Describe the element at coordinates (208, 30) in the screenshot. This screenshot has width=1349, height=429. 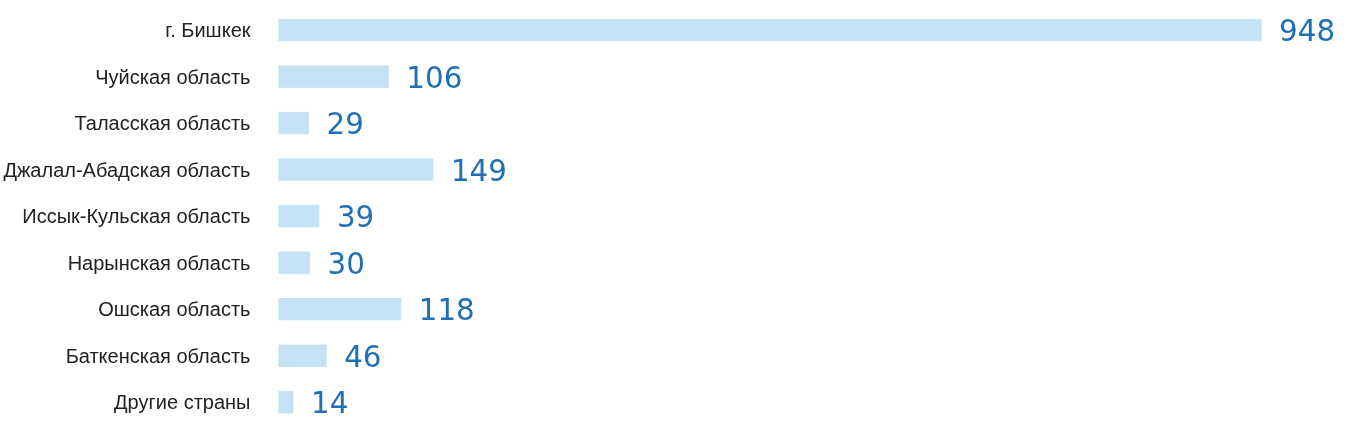
I see `y-tick-label: г. Бишкек` at that location.